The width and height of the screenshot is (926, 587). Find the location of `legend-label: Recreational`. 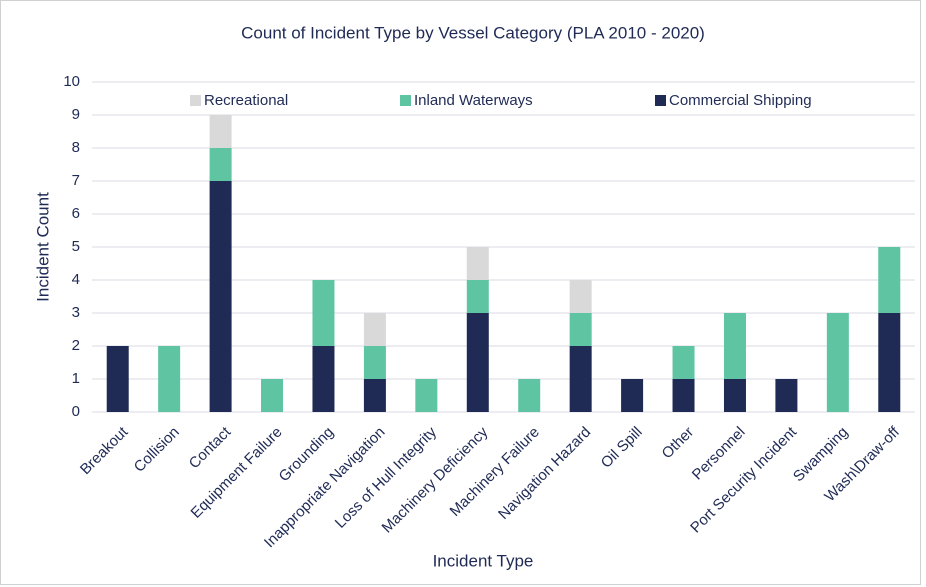

legend-label: Recreational is located at coordinates (246, 100).